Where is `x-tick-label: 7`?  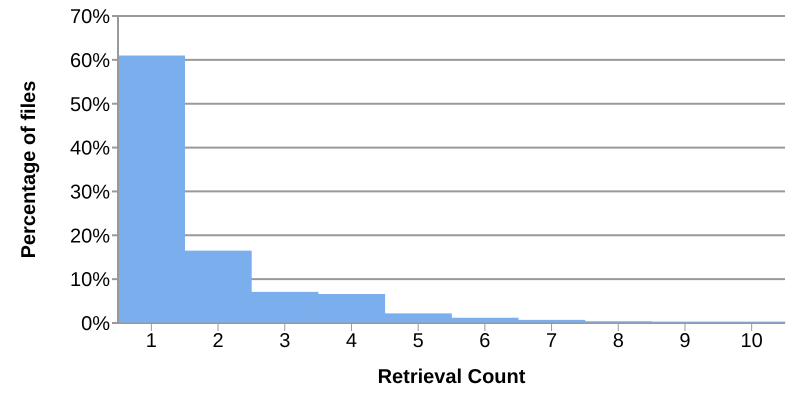
x-tick-label: 7 is located at coordinates (552, 341).